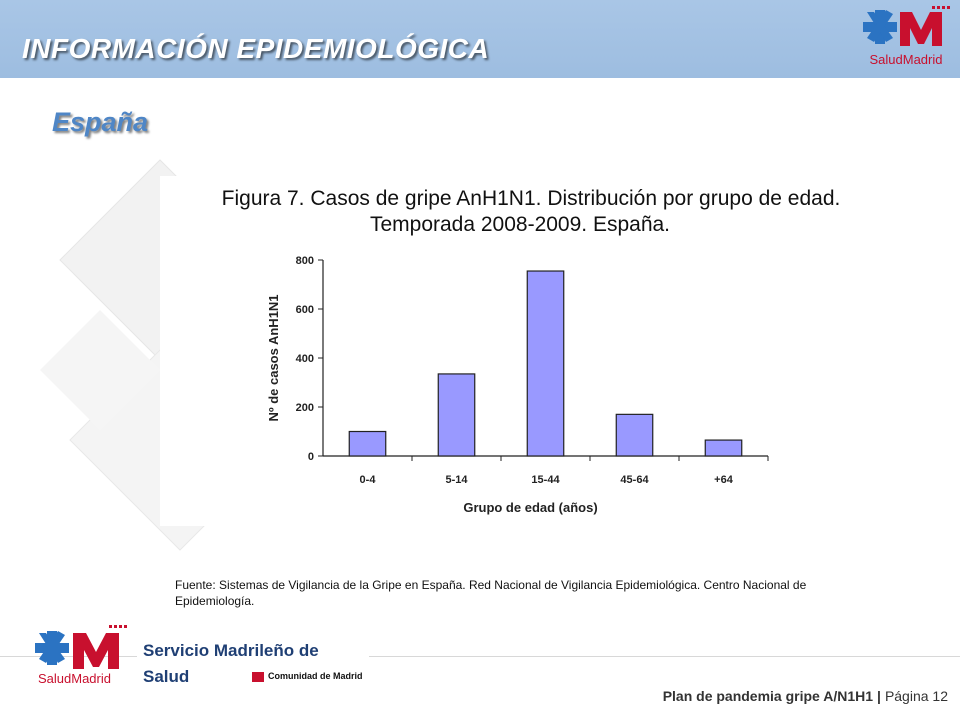 The image size is (960, 720). What do you see at coordinates (545, 480) in the screenshot?
I see `x-tick-label: 15-44` at bounding box center [545, 480].